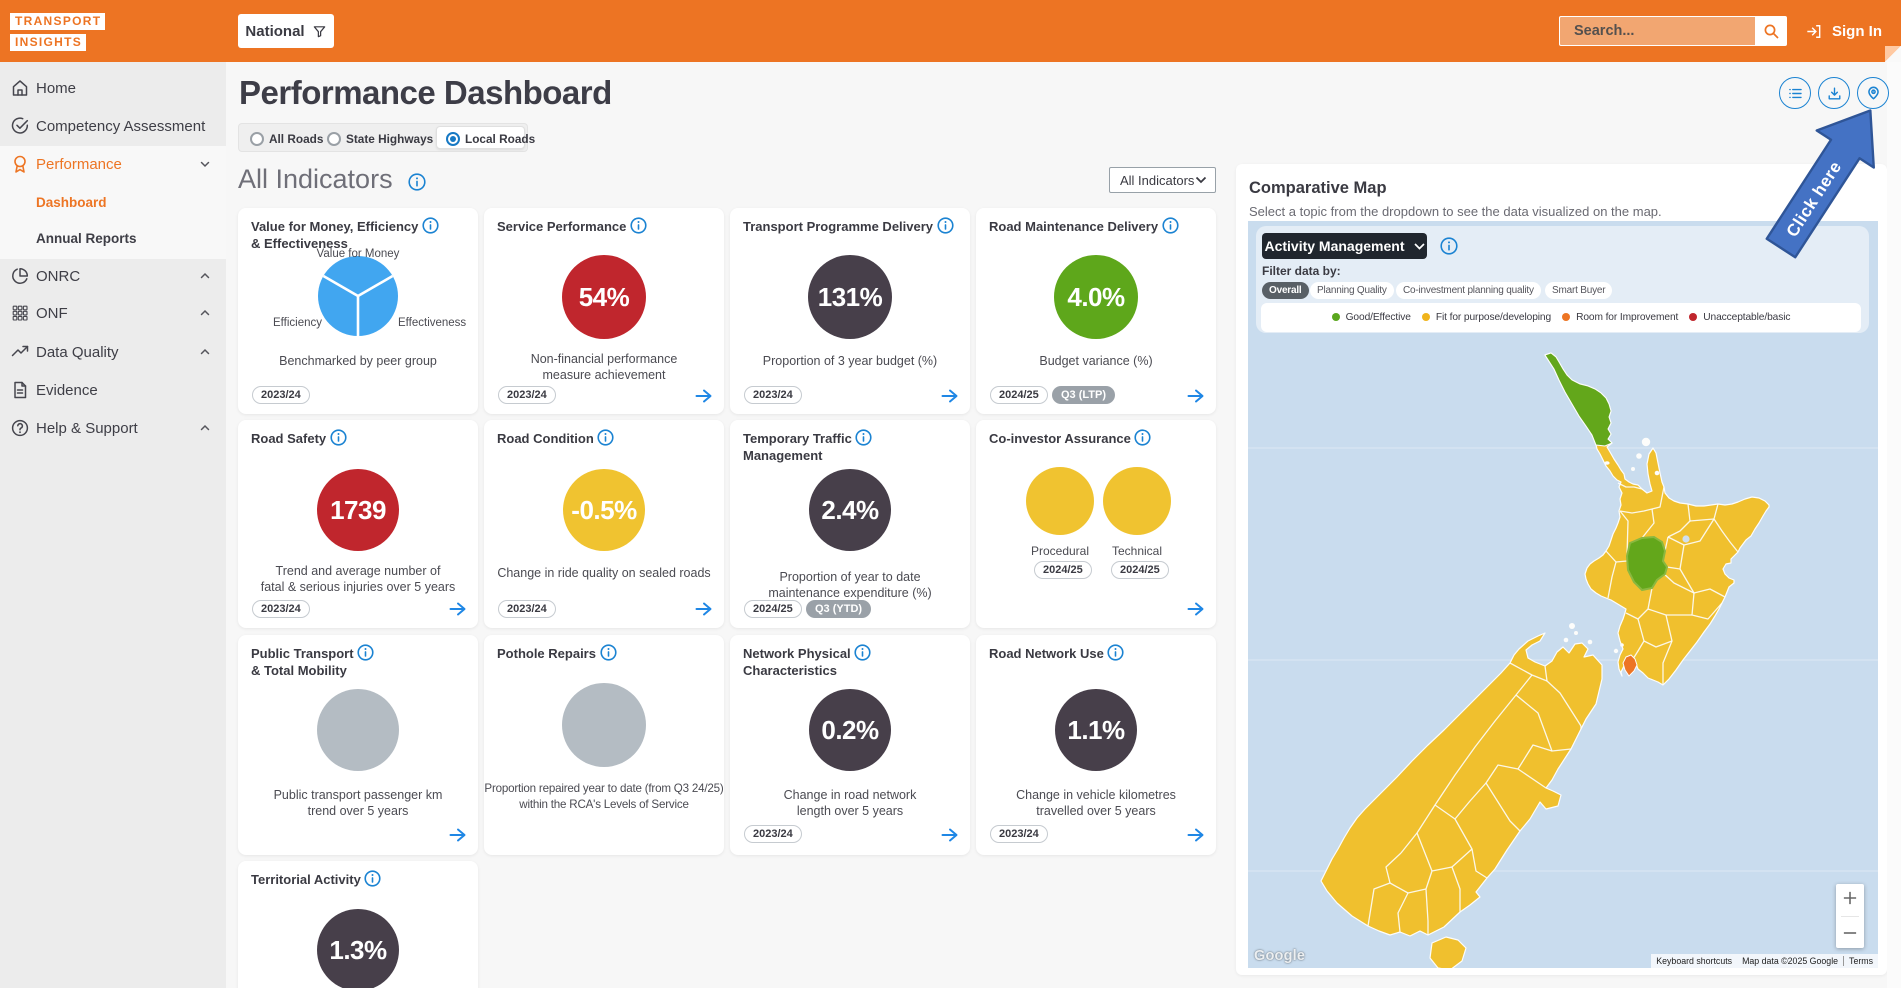  What do you see at coordinates (432, 323) in the screenshot?
I see `svg-text: Effectiveness` at bounding box center [432, 323].